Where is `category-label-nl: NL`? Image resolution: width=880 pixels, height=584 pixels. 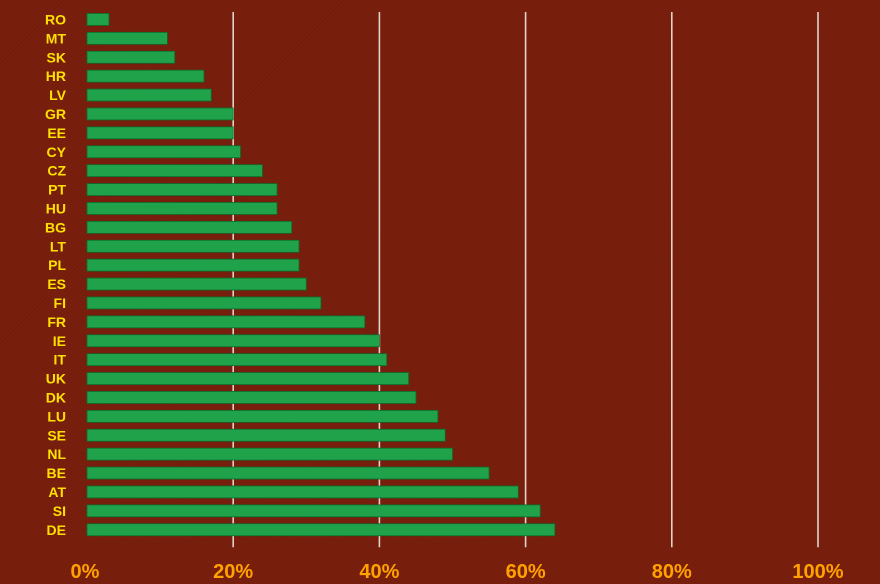 category-label-nl: NL is located at coordinates (56, 454).